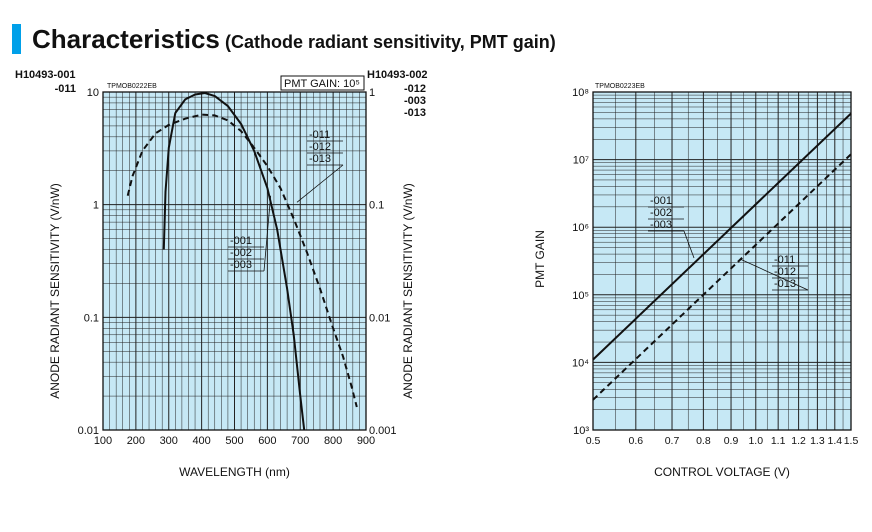 This screenshot has height=532, width=872. What do you see at coordinates (366, 441) in the screenshot?
I see `x-tick-label: 900` at bounding box center [366, 441].